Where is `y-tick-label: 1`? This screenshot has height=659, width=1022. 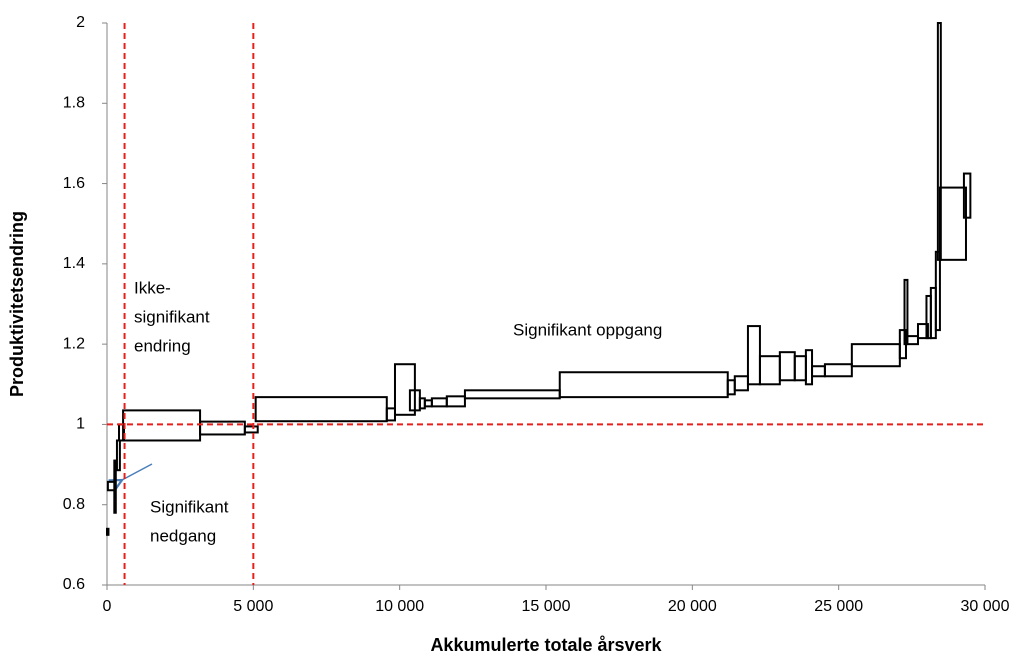
y-tick-label: 1 is located at coordinates (80, 424).